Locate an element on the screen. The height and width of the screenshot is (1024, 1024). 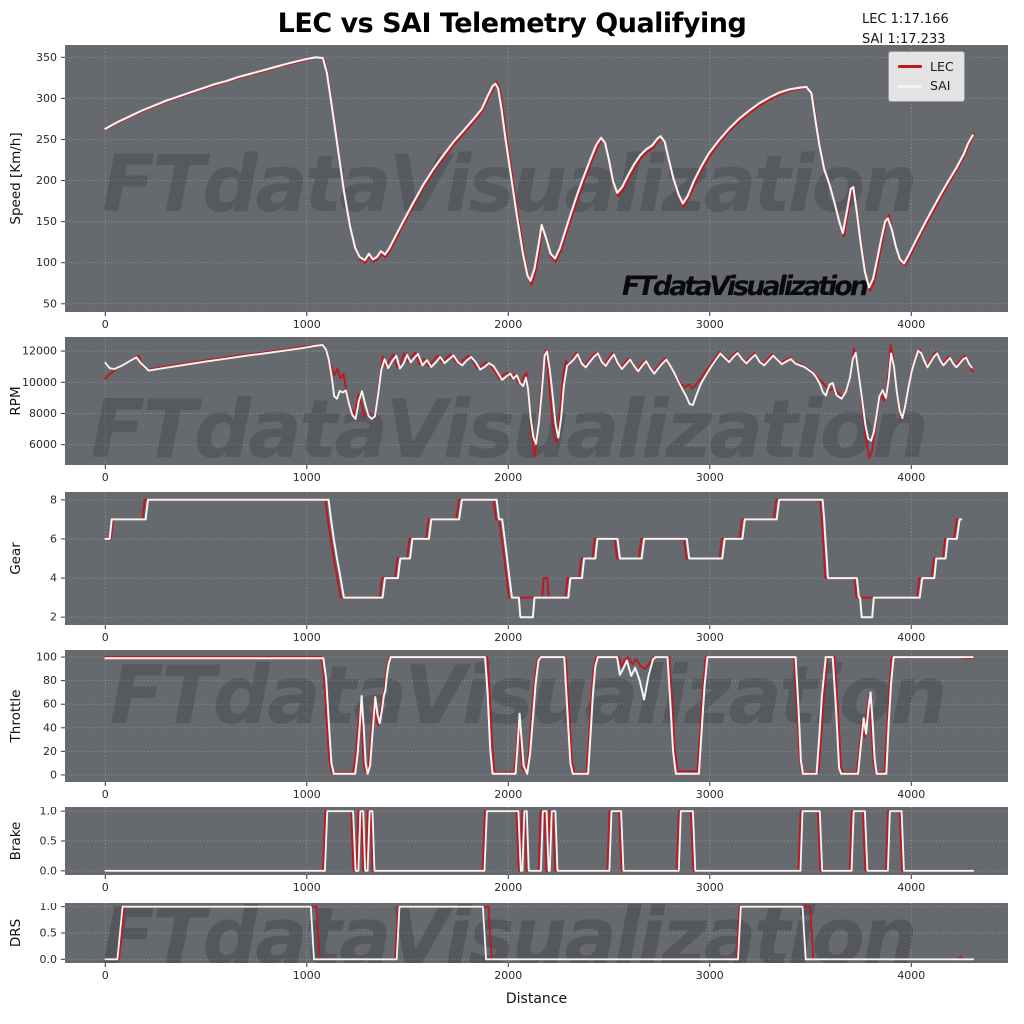
y-axis-label: DRS is located at coordinates (16, 933).